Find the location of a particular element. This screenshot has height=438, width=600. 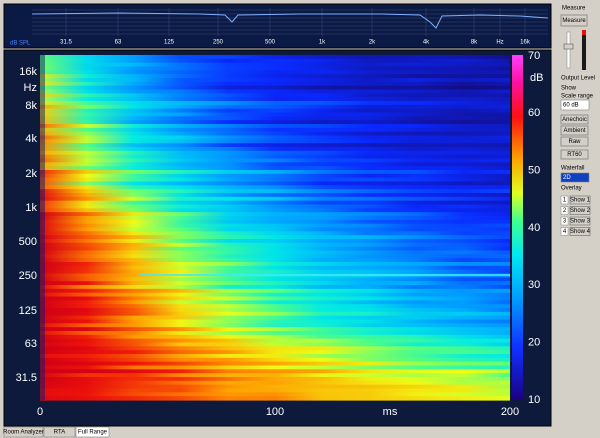

resonance-line is located at coordinates (325, 275).